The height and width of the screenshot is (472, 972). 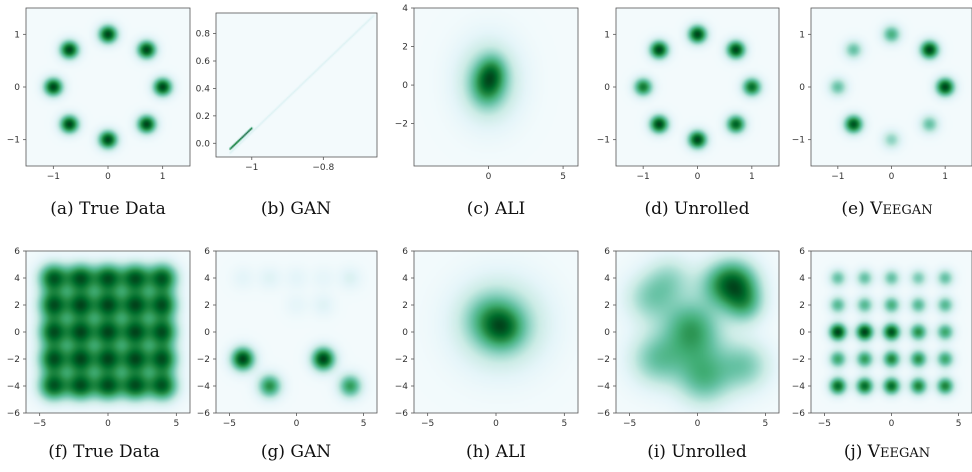 What do you see at coordinates (659, 209) in the screenshot?
I see `caption-prefix: (d)` at bounding box center [659, 209].